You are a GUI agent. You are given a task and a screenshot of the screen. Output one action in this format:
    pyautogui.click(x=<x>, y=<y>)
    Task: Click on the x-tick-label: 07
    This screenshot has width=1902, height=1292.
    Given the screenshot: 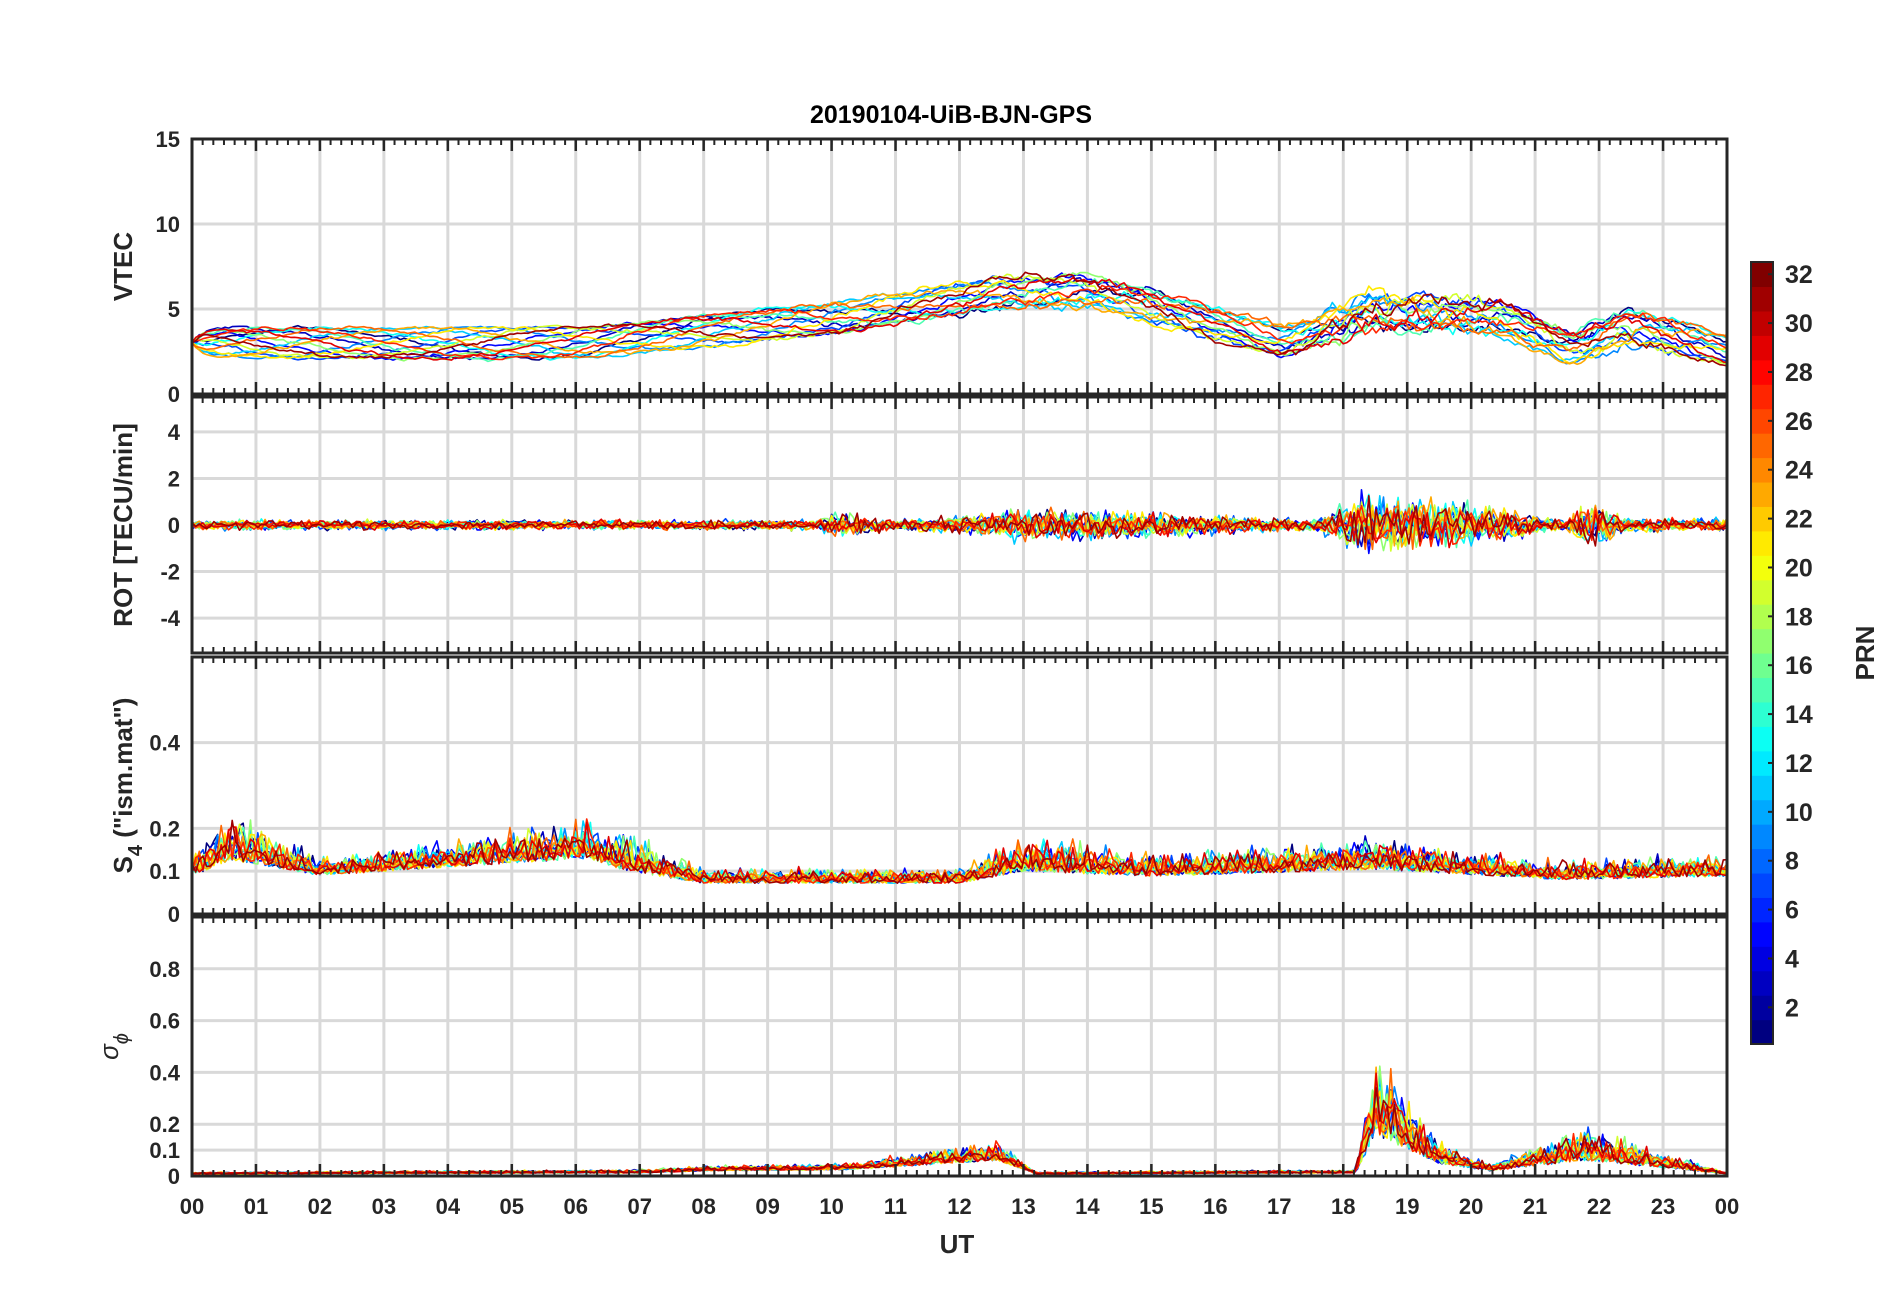 What is the action you would take?
    pyautogui.click(x=639, y=1206)
    